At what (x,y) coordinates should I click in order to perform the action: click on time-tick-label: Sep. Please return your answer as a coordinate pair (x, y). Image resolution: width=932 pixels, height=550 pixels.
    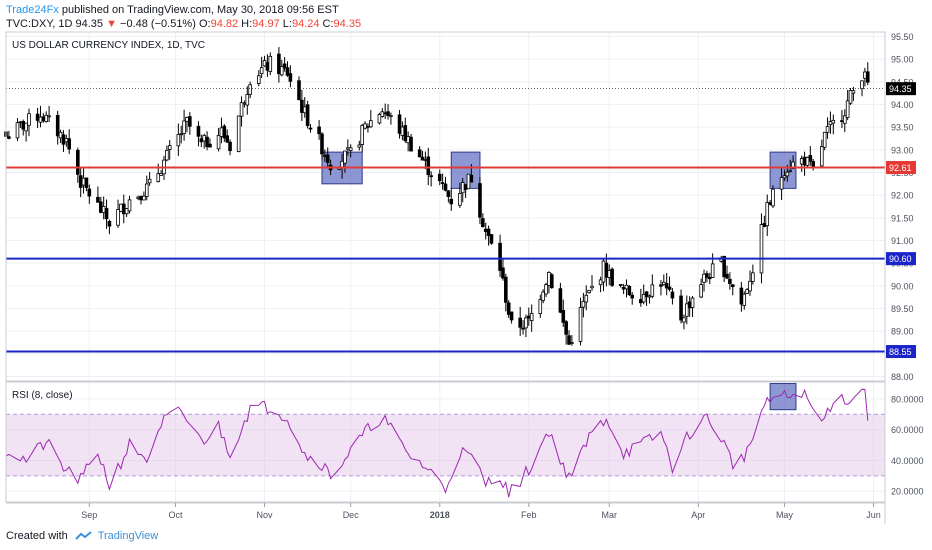
    Looking at the image, I should click on (89, 515).